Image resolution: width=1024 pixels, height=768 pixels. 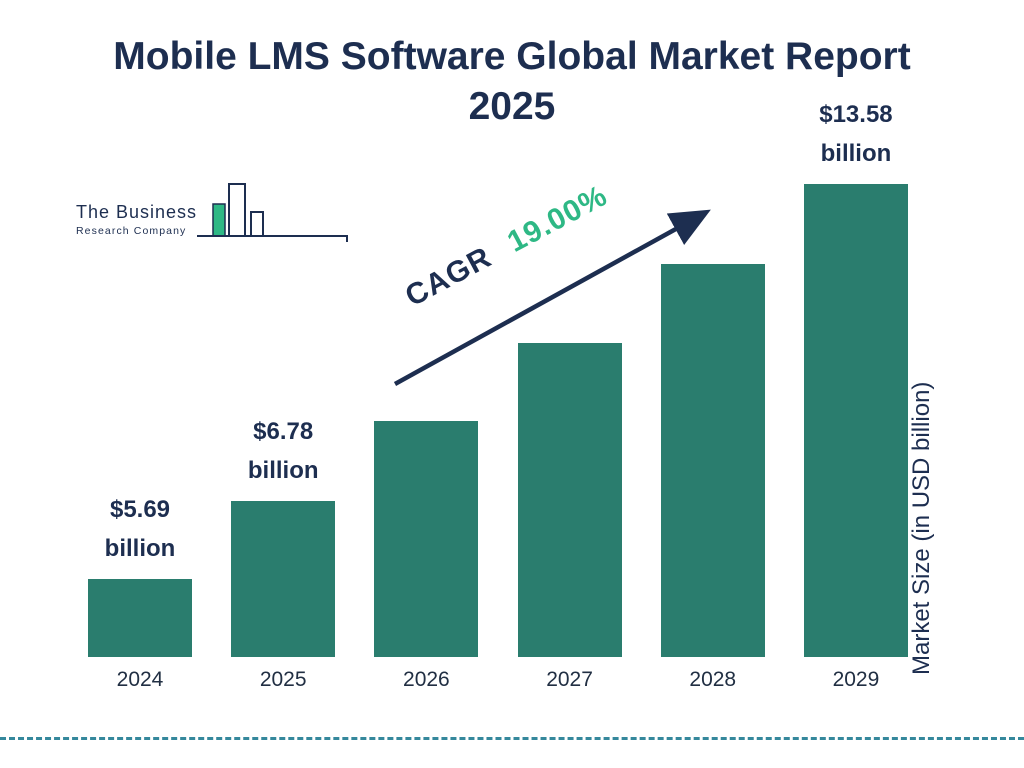 What do you see at coordinates (283, 451) in the screenshot?
I see `value-label-2025: $6.78 billion` at bounding box center [283, 451].